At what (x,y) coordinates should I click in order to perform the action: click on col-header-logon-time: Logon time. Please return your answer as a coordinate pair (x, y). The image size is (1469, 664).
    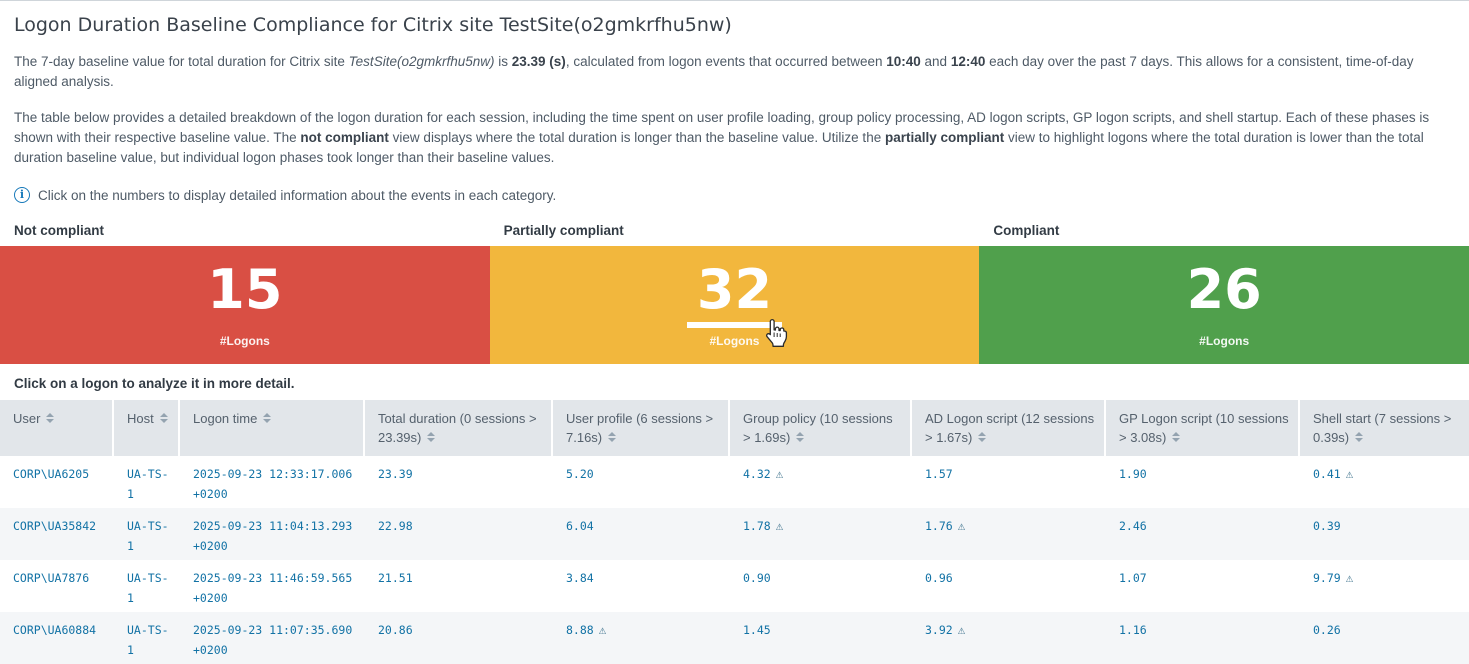
    Looking at the image, I should click on (272, 428).